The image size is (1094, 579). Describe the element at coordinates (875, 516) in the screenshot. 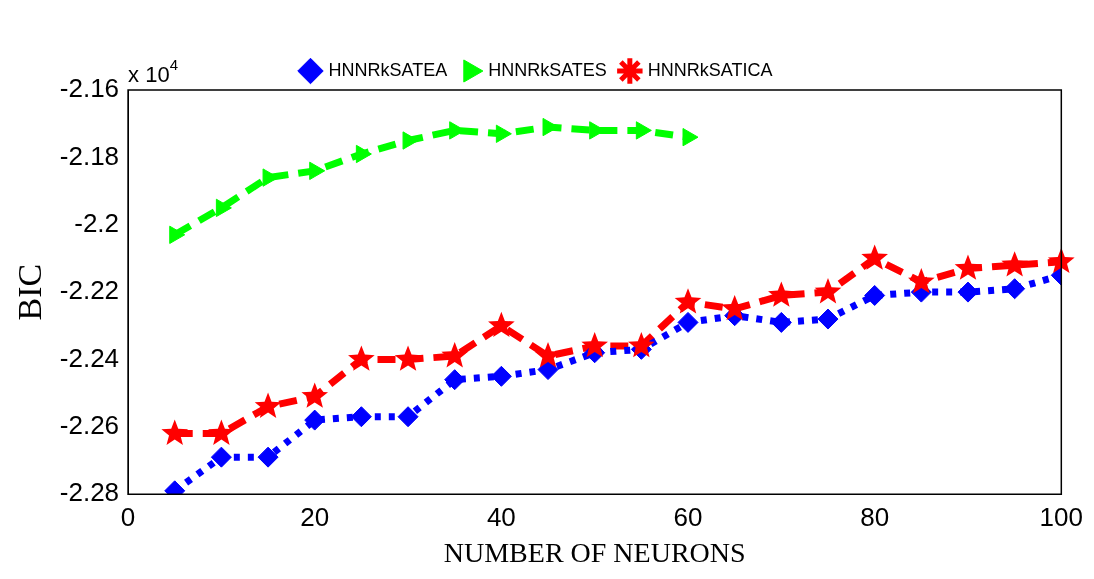

I see `x-tick-label: 80` at that location.